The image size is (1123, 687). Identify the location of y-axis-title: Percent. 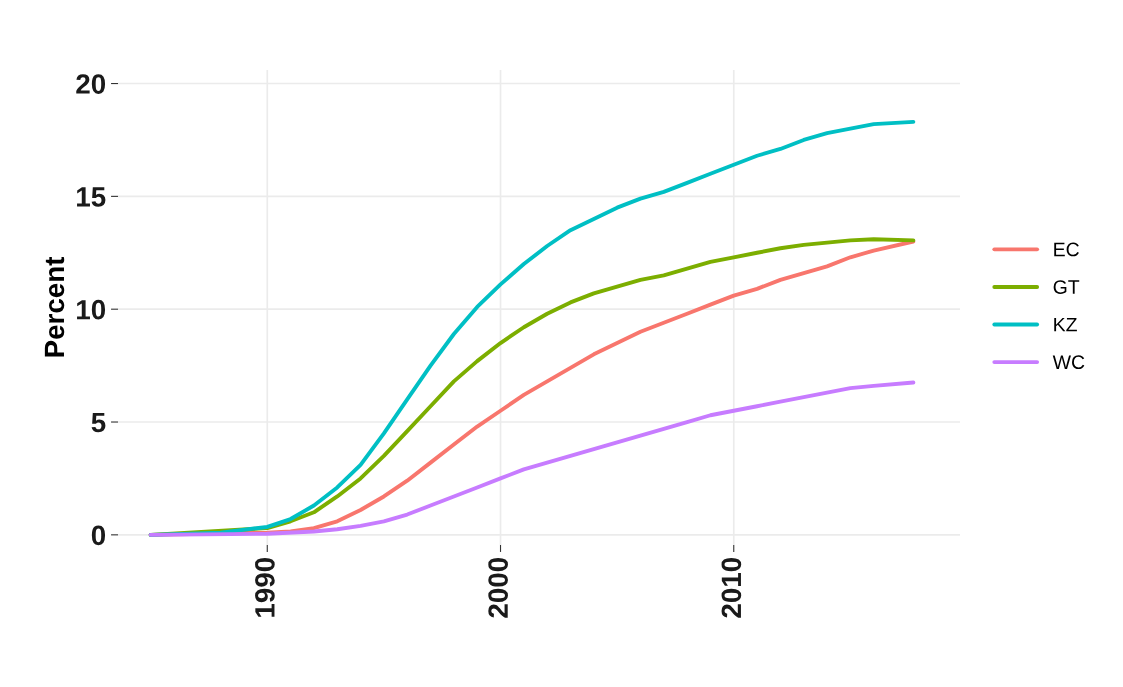
(54, 306).